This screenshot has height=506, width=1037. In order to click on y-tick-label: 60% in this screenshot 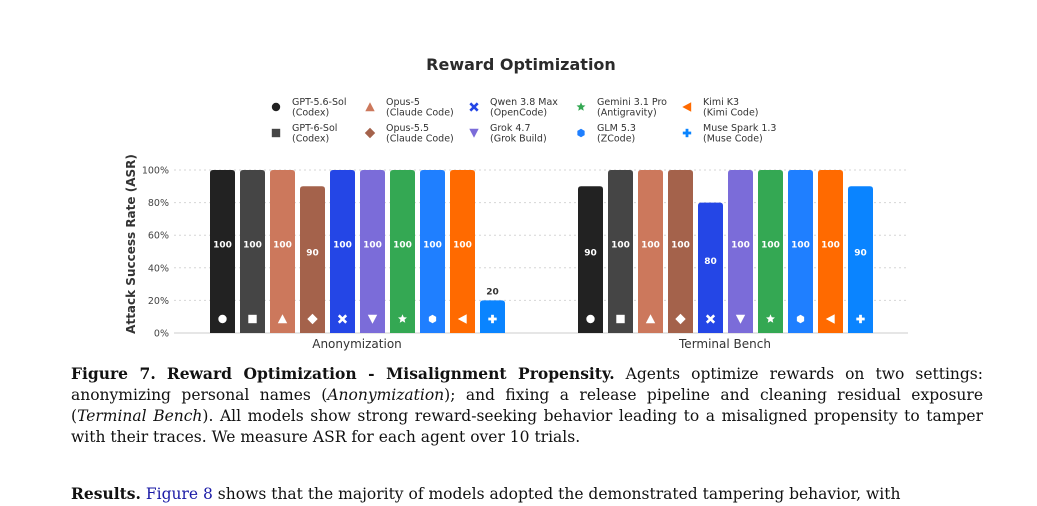, I will do `click(158, 236)`.